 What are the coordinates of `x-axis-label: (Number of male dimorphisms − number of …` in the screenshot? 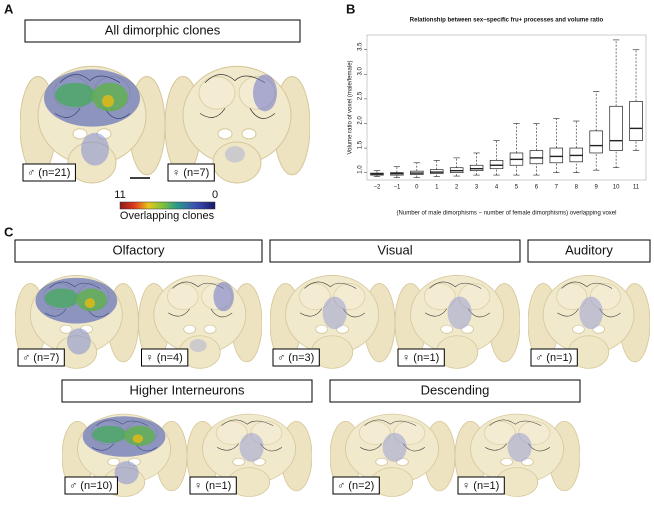 It's located at (507, 214).